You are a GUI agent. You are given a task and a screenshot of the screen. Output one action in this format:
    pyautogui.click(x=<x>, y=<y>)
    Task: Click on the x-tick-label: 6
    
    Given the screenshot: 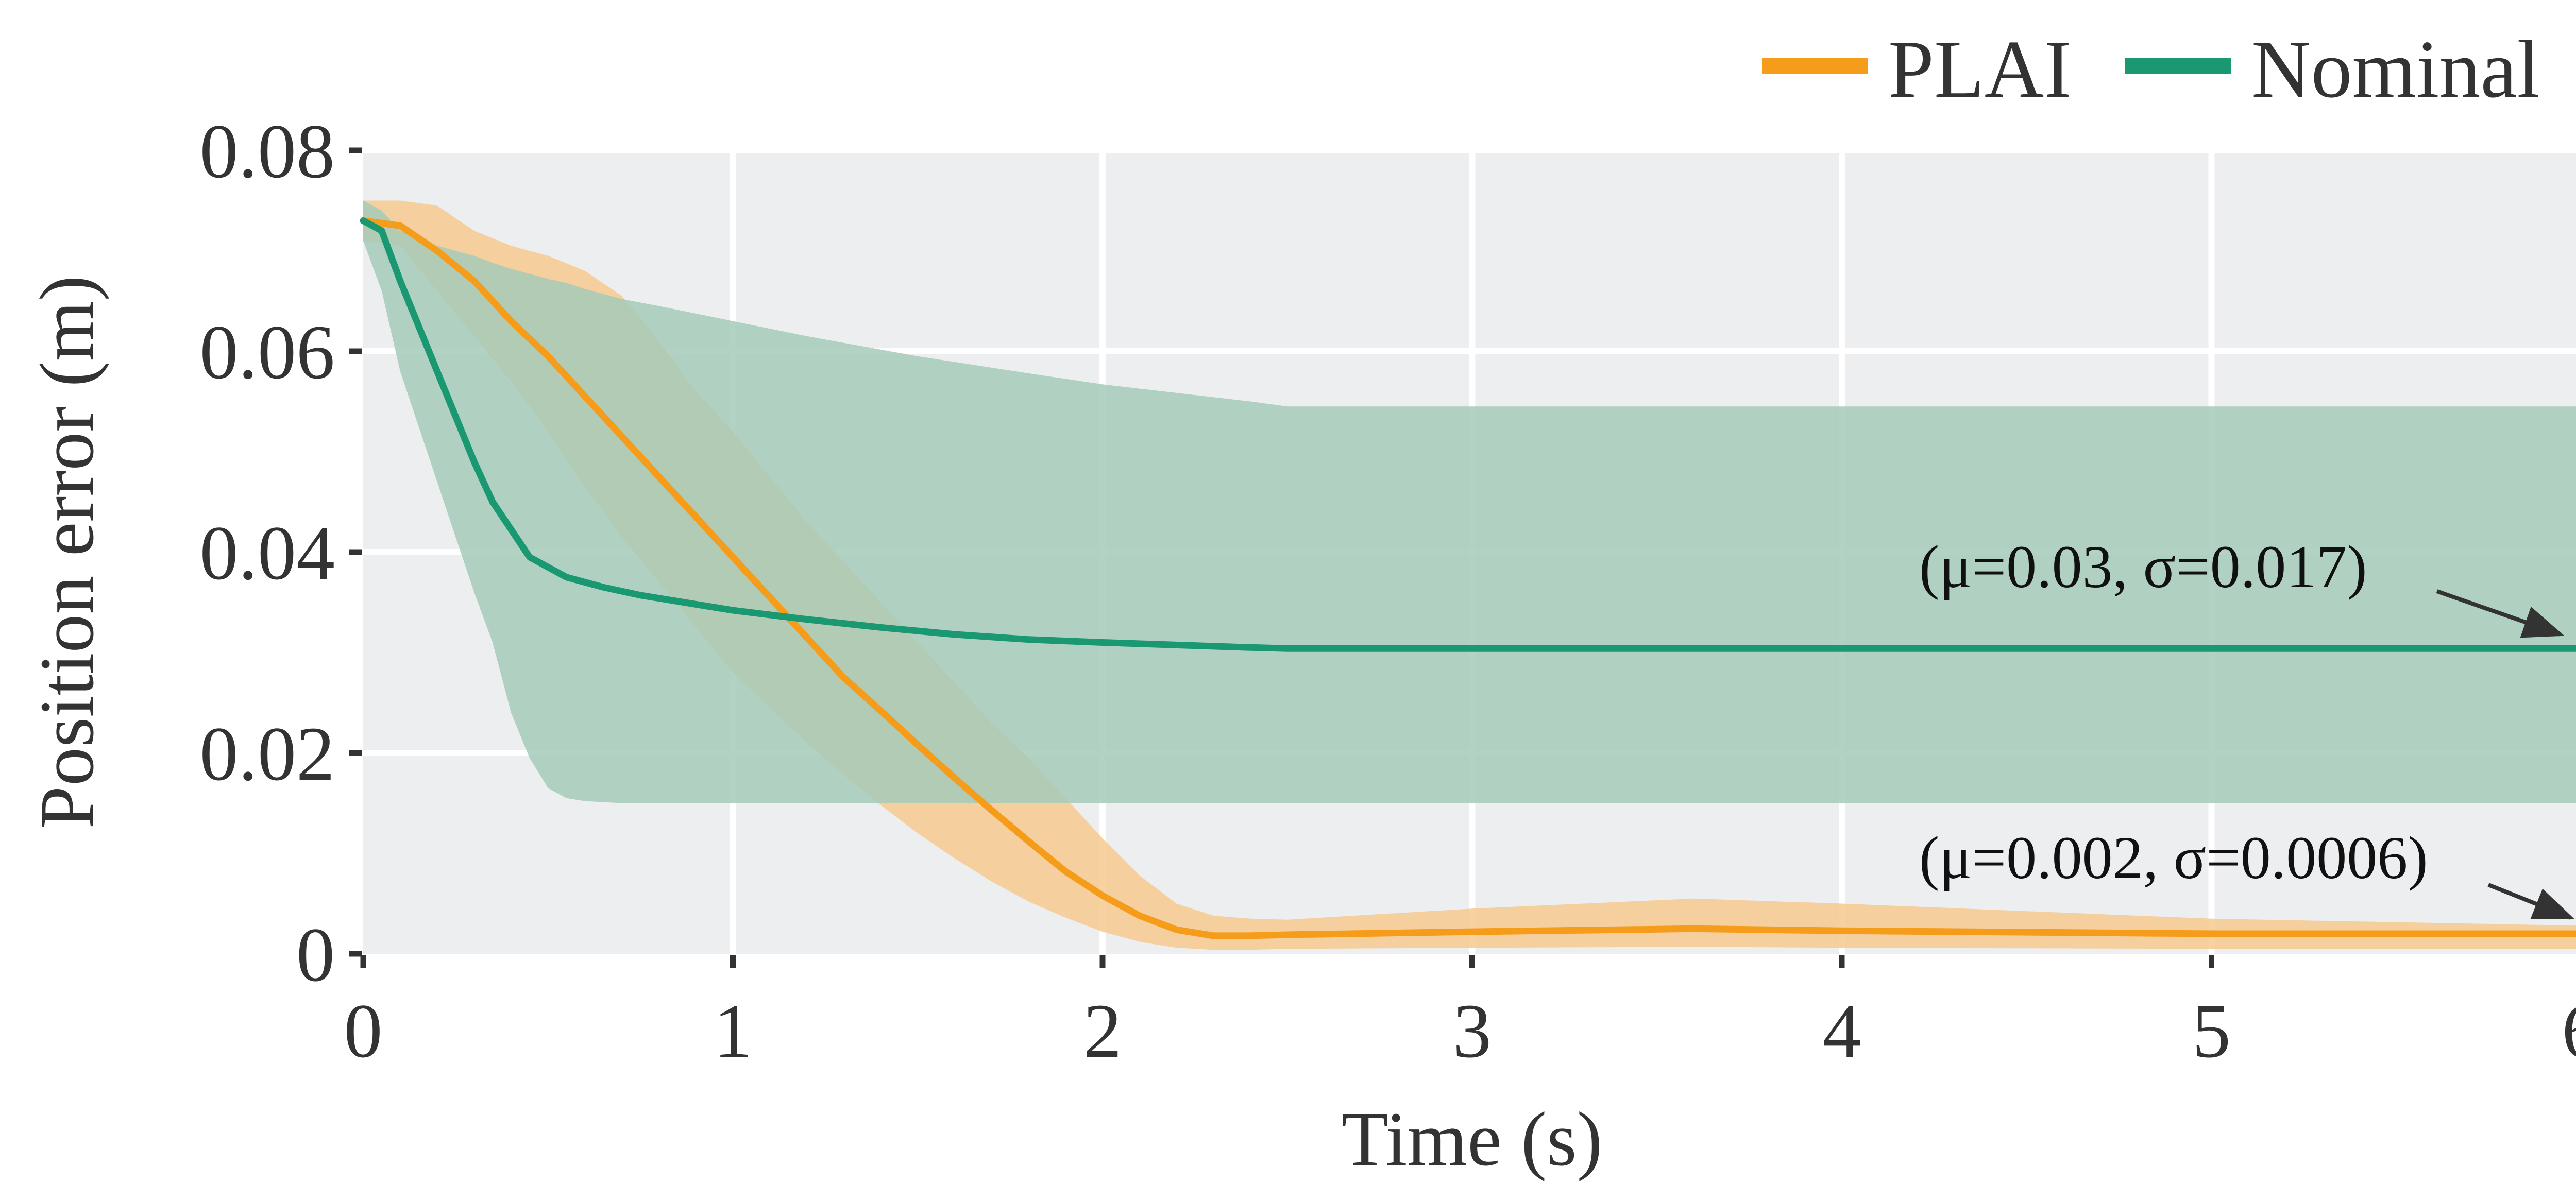 What is the action you would take?
    pyautogui.click(x=2569, y=1031)
    